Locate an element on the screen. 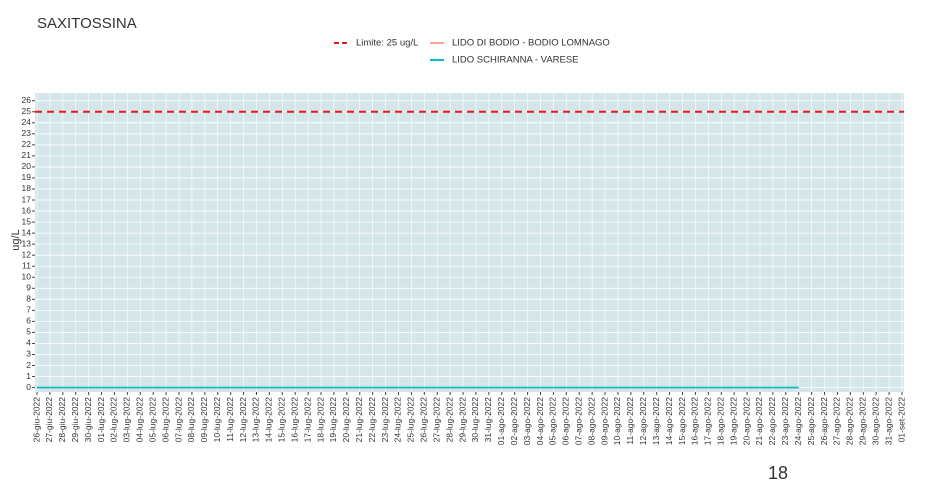  x-tick-label: 29-giu-2022 is located at coordinates (75, 420).